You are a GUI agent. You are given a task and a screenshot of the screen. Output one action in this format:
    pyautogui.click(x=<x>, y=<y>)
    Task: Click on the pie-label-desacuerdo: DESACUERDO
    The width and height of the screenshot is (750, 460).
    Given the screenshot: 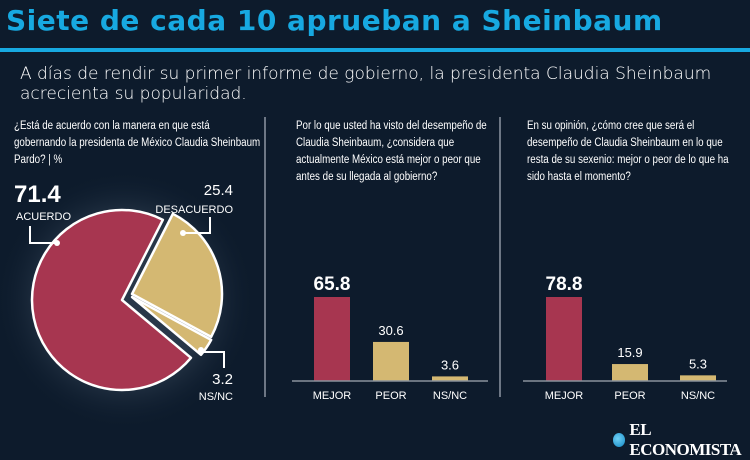 What is the action you would take?
    pyautogui.click(x=194, y=210)
    